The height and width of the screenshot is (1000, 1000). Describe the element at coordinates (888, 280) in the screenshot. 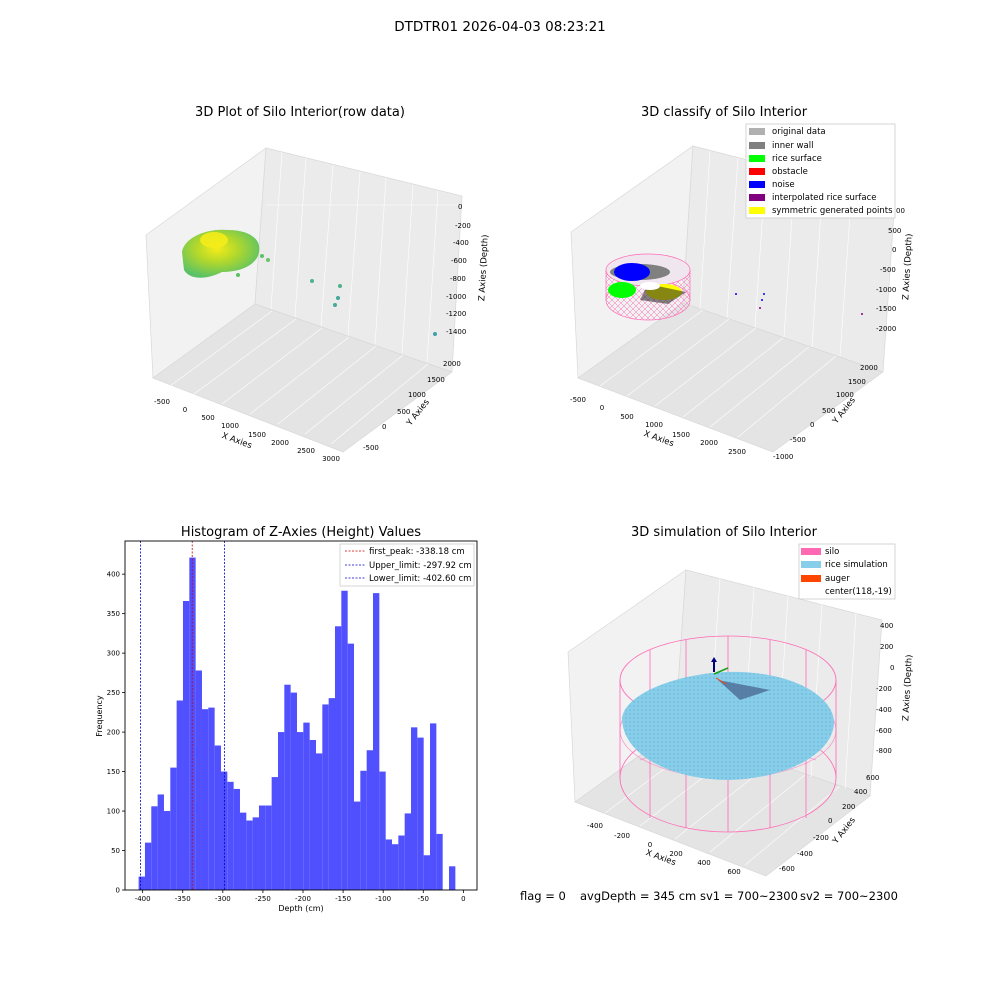

I see `classify-z-ticks: 500 0 -500 -1000 -1500 -2000` at that location.